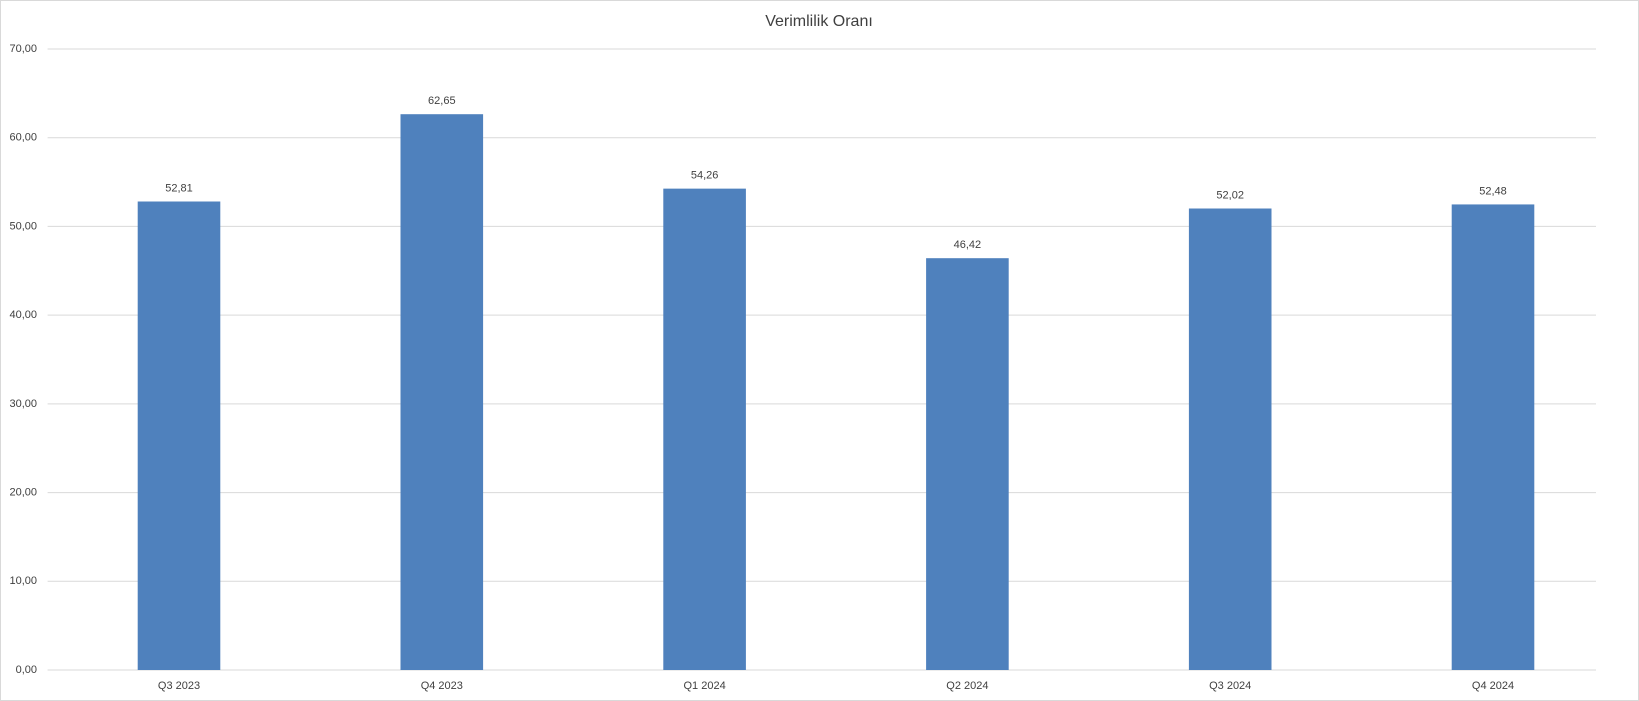 The width and height of the screenshot is (1639, 701). Describe the element at coordinates (705, 176) in the screenshot. I see `data-label: 54,26` at that location.